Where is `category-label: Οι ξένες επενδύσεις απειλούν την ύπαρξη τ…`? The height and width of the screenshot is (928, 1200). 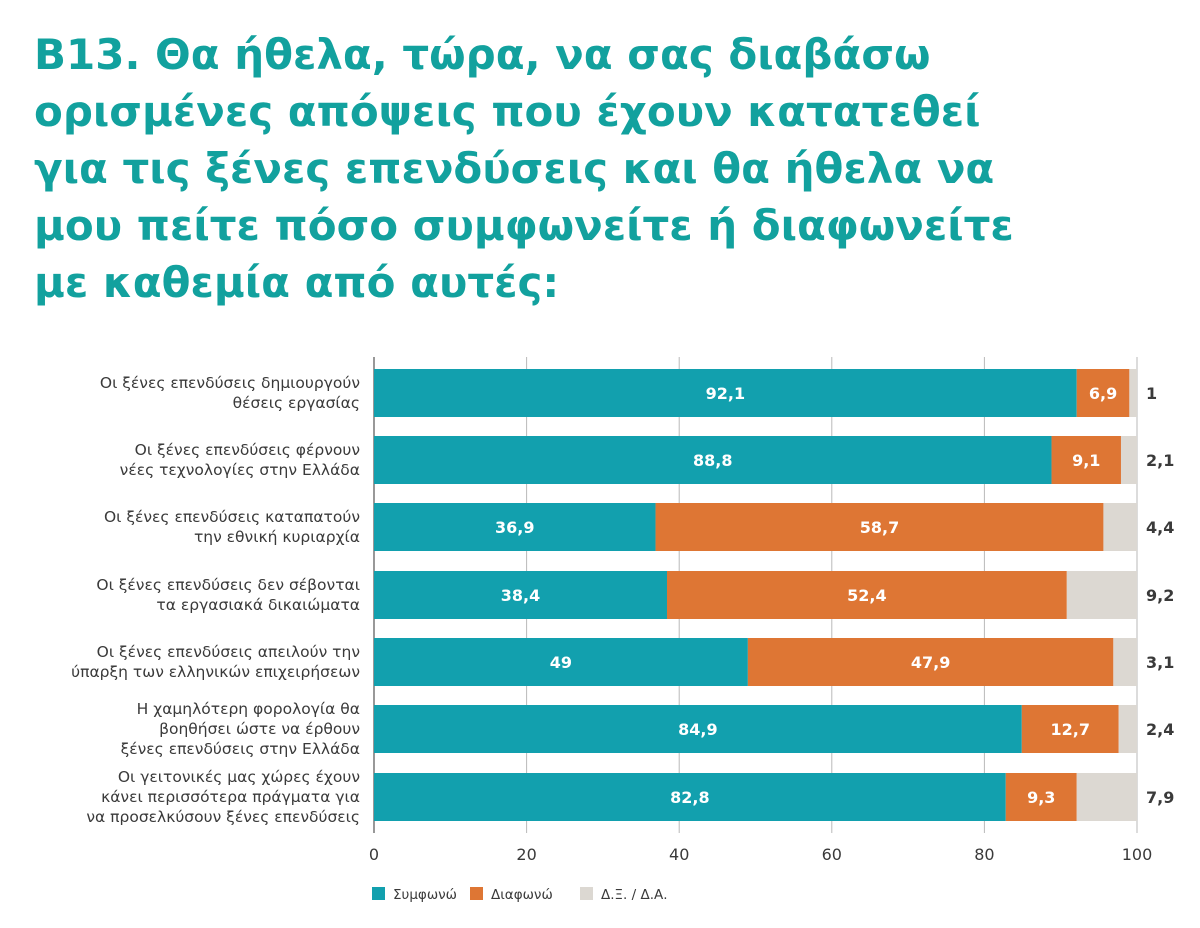
category-label: Οι ξένες επενδύσεις απειλούν την ύπαρξη τ… is located at coordinates (215, 662).